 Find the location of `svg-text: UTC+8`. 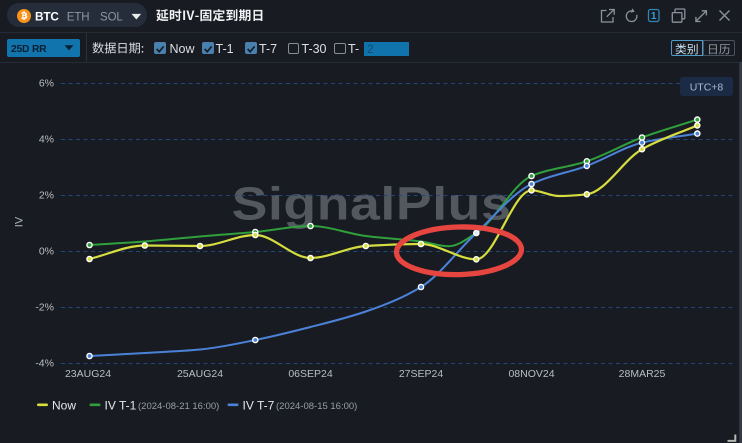

svg-text: UTC+8 is located at coordinates (707, 88).